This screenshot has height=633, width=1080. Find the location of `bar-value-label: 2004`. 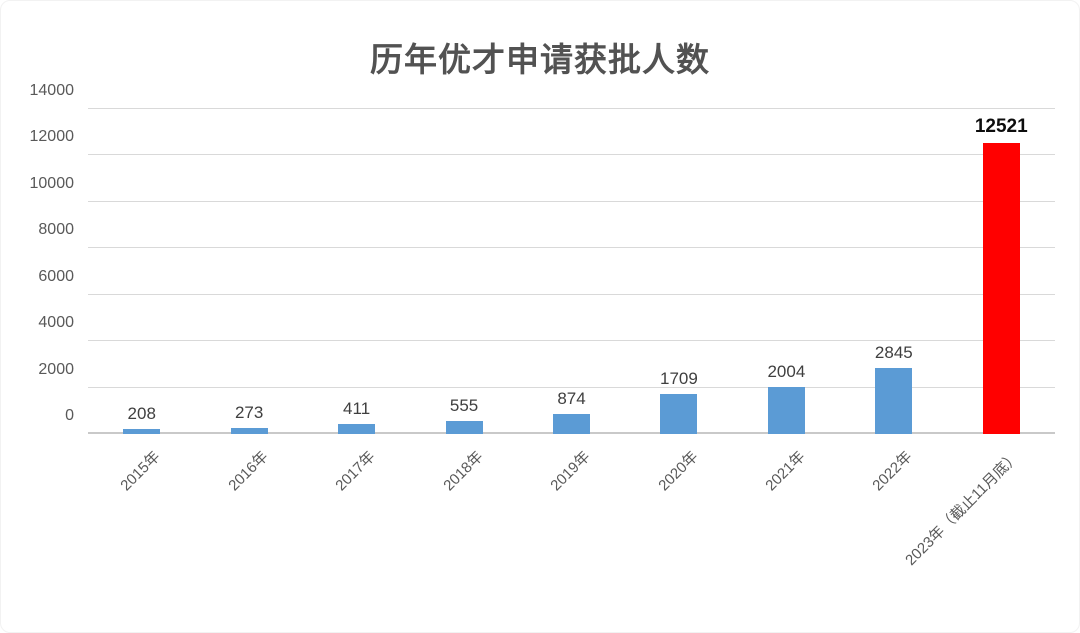

bar-value-label: 2004 is located at coordinates (786, 372).